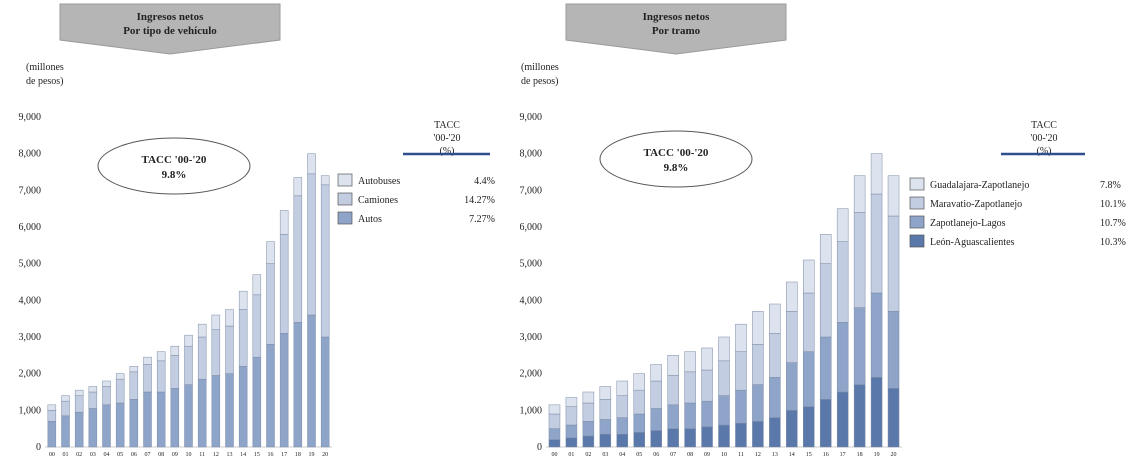  Describe the element at coordinates (639, 455) in the screenshot. I see `x-tick-label: 05` at that location.